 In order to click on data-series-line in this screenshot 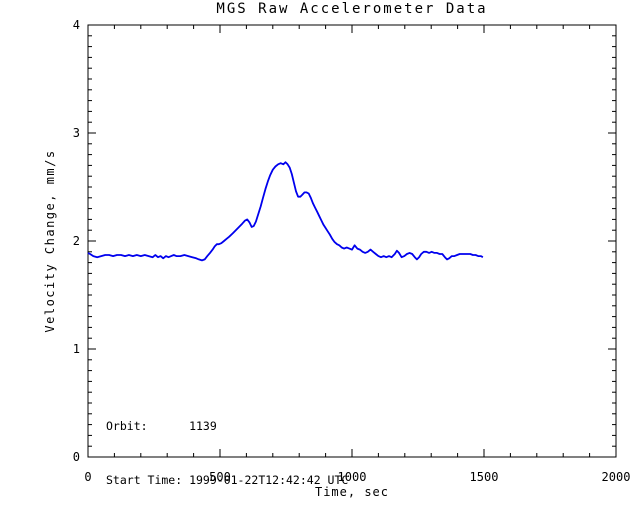, I will do `click(285, 211)`.